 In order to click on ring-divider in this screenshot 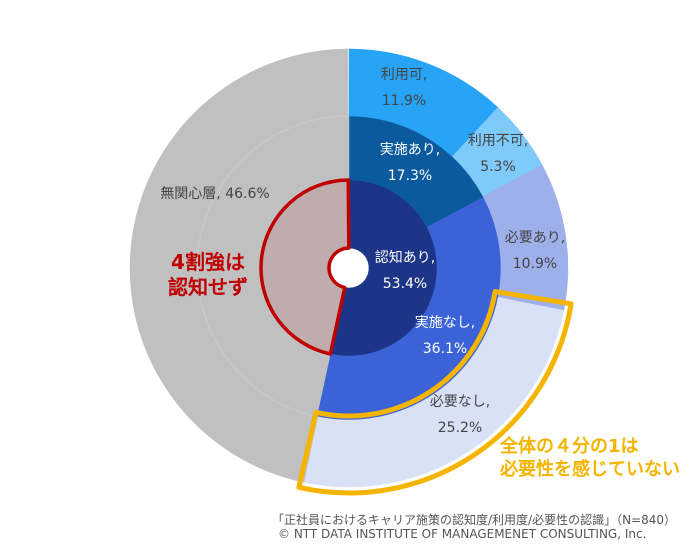, I will do `click(272, 266)`.